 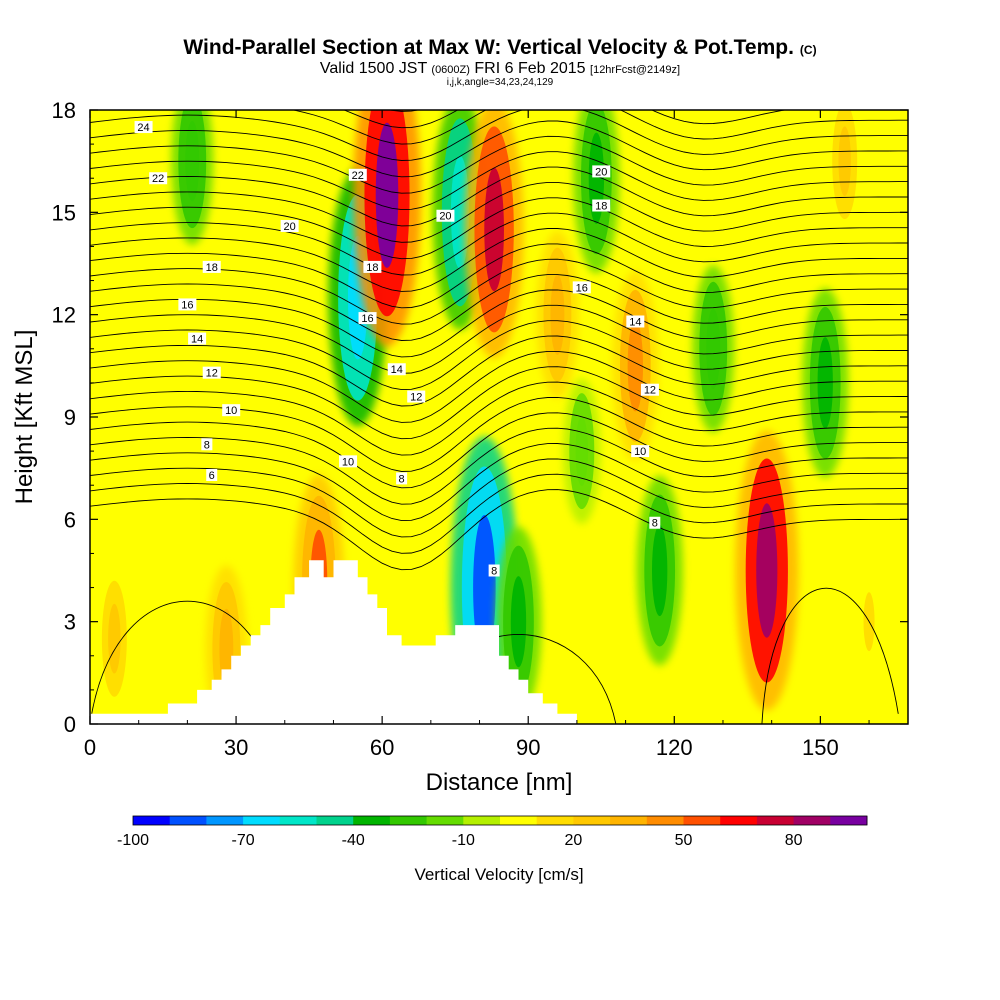 What do you see at coordinates (382, 747) in the screenshot?
I see `x-tick-label: 60` at bounding box center [382, 747].